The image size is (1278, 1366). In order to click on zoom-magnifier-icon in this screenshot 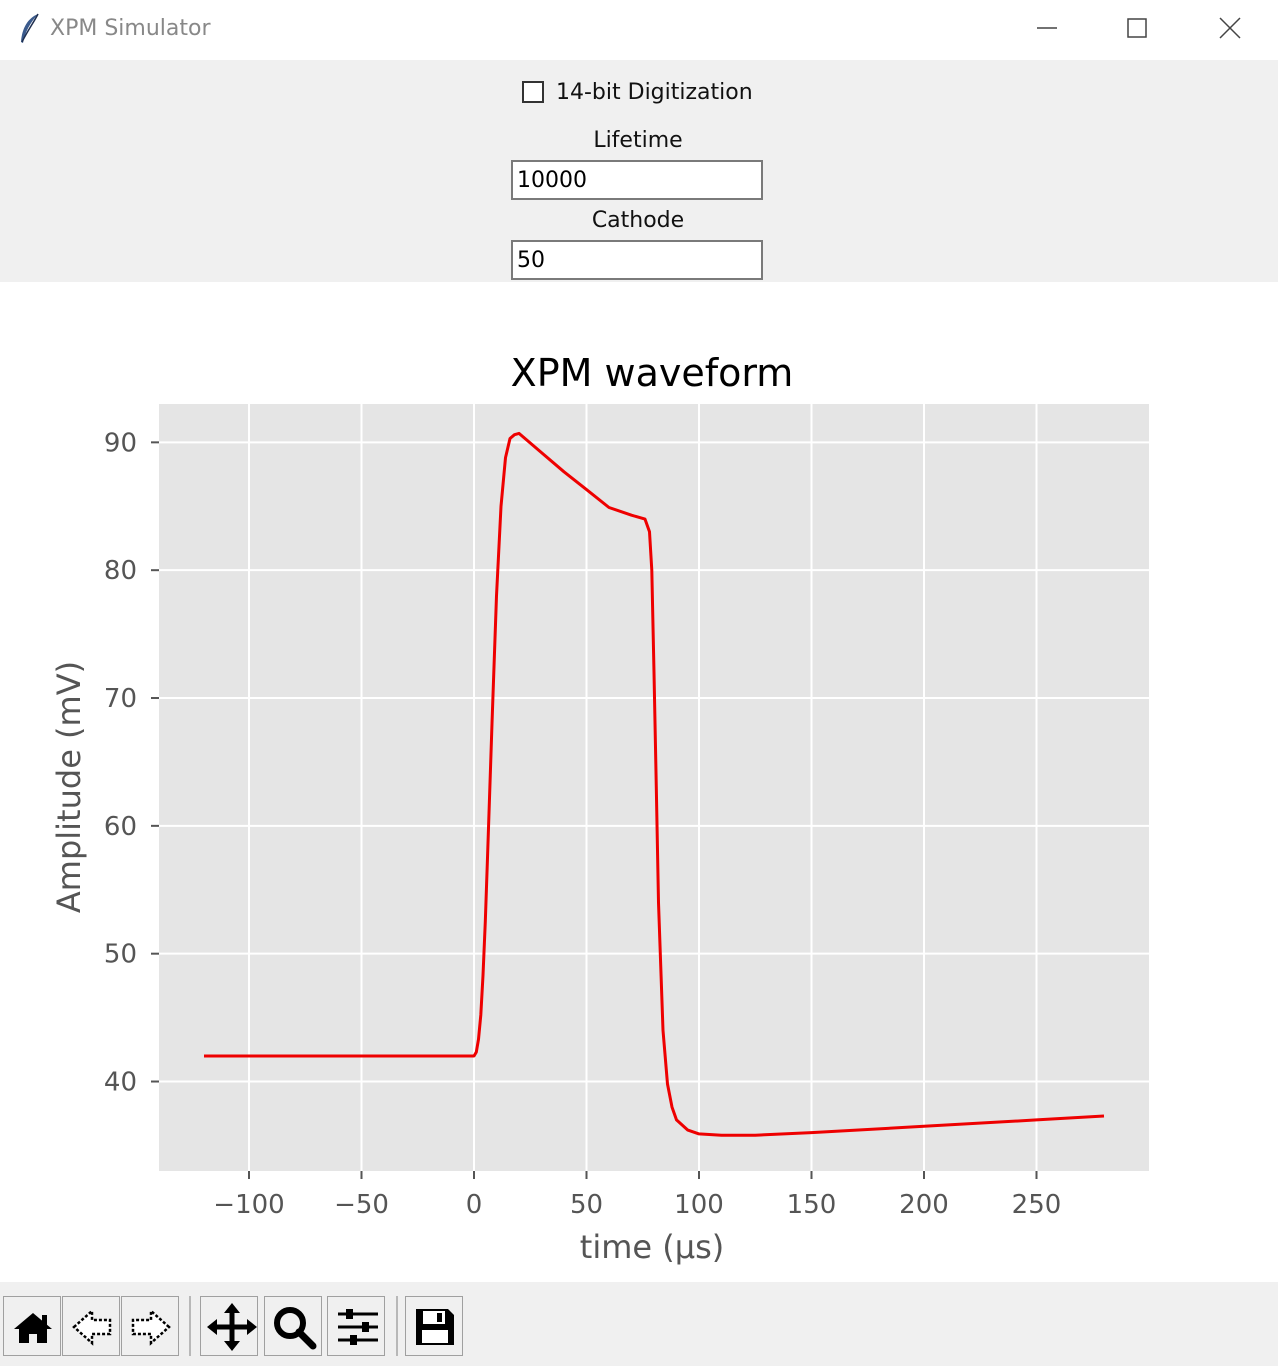, I will do `click(295, 1328)`.